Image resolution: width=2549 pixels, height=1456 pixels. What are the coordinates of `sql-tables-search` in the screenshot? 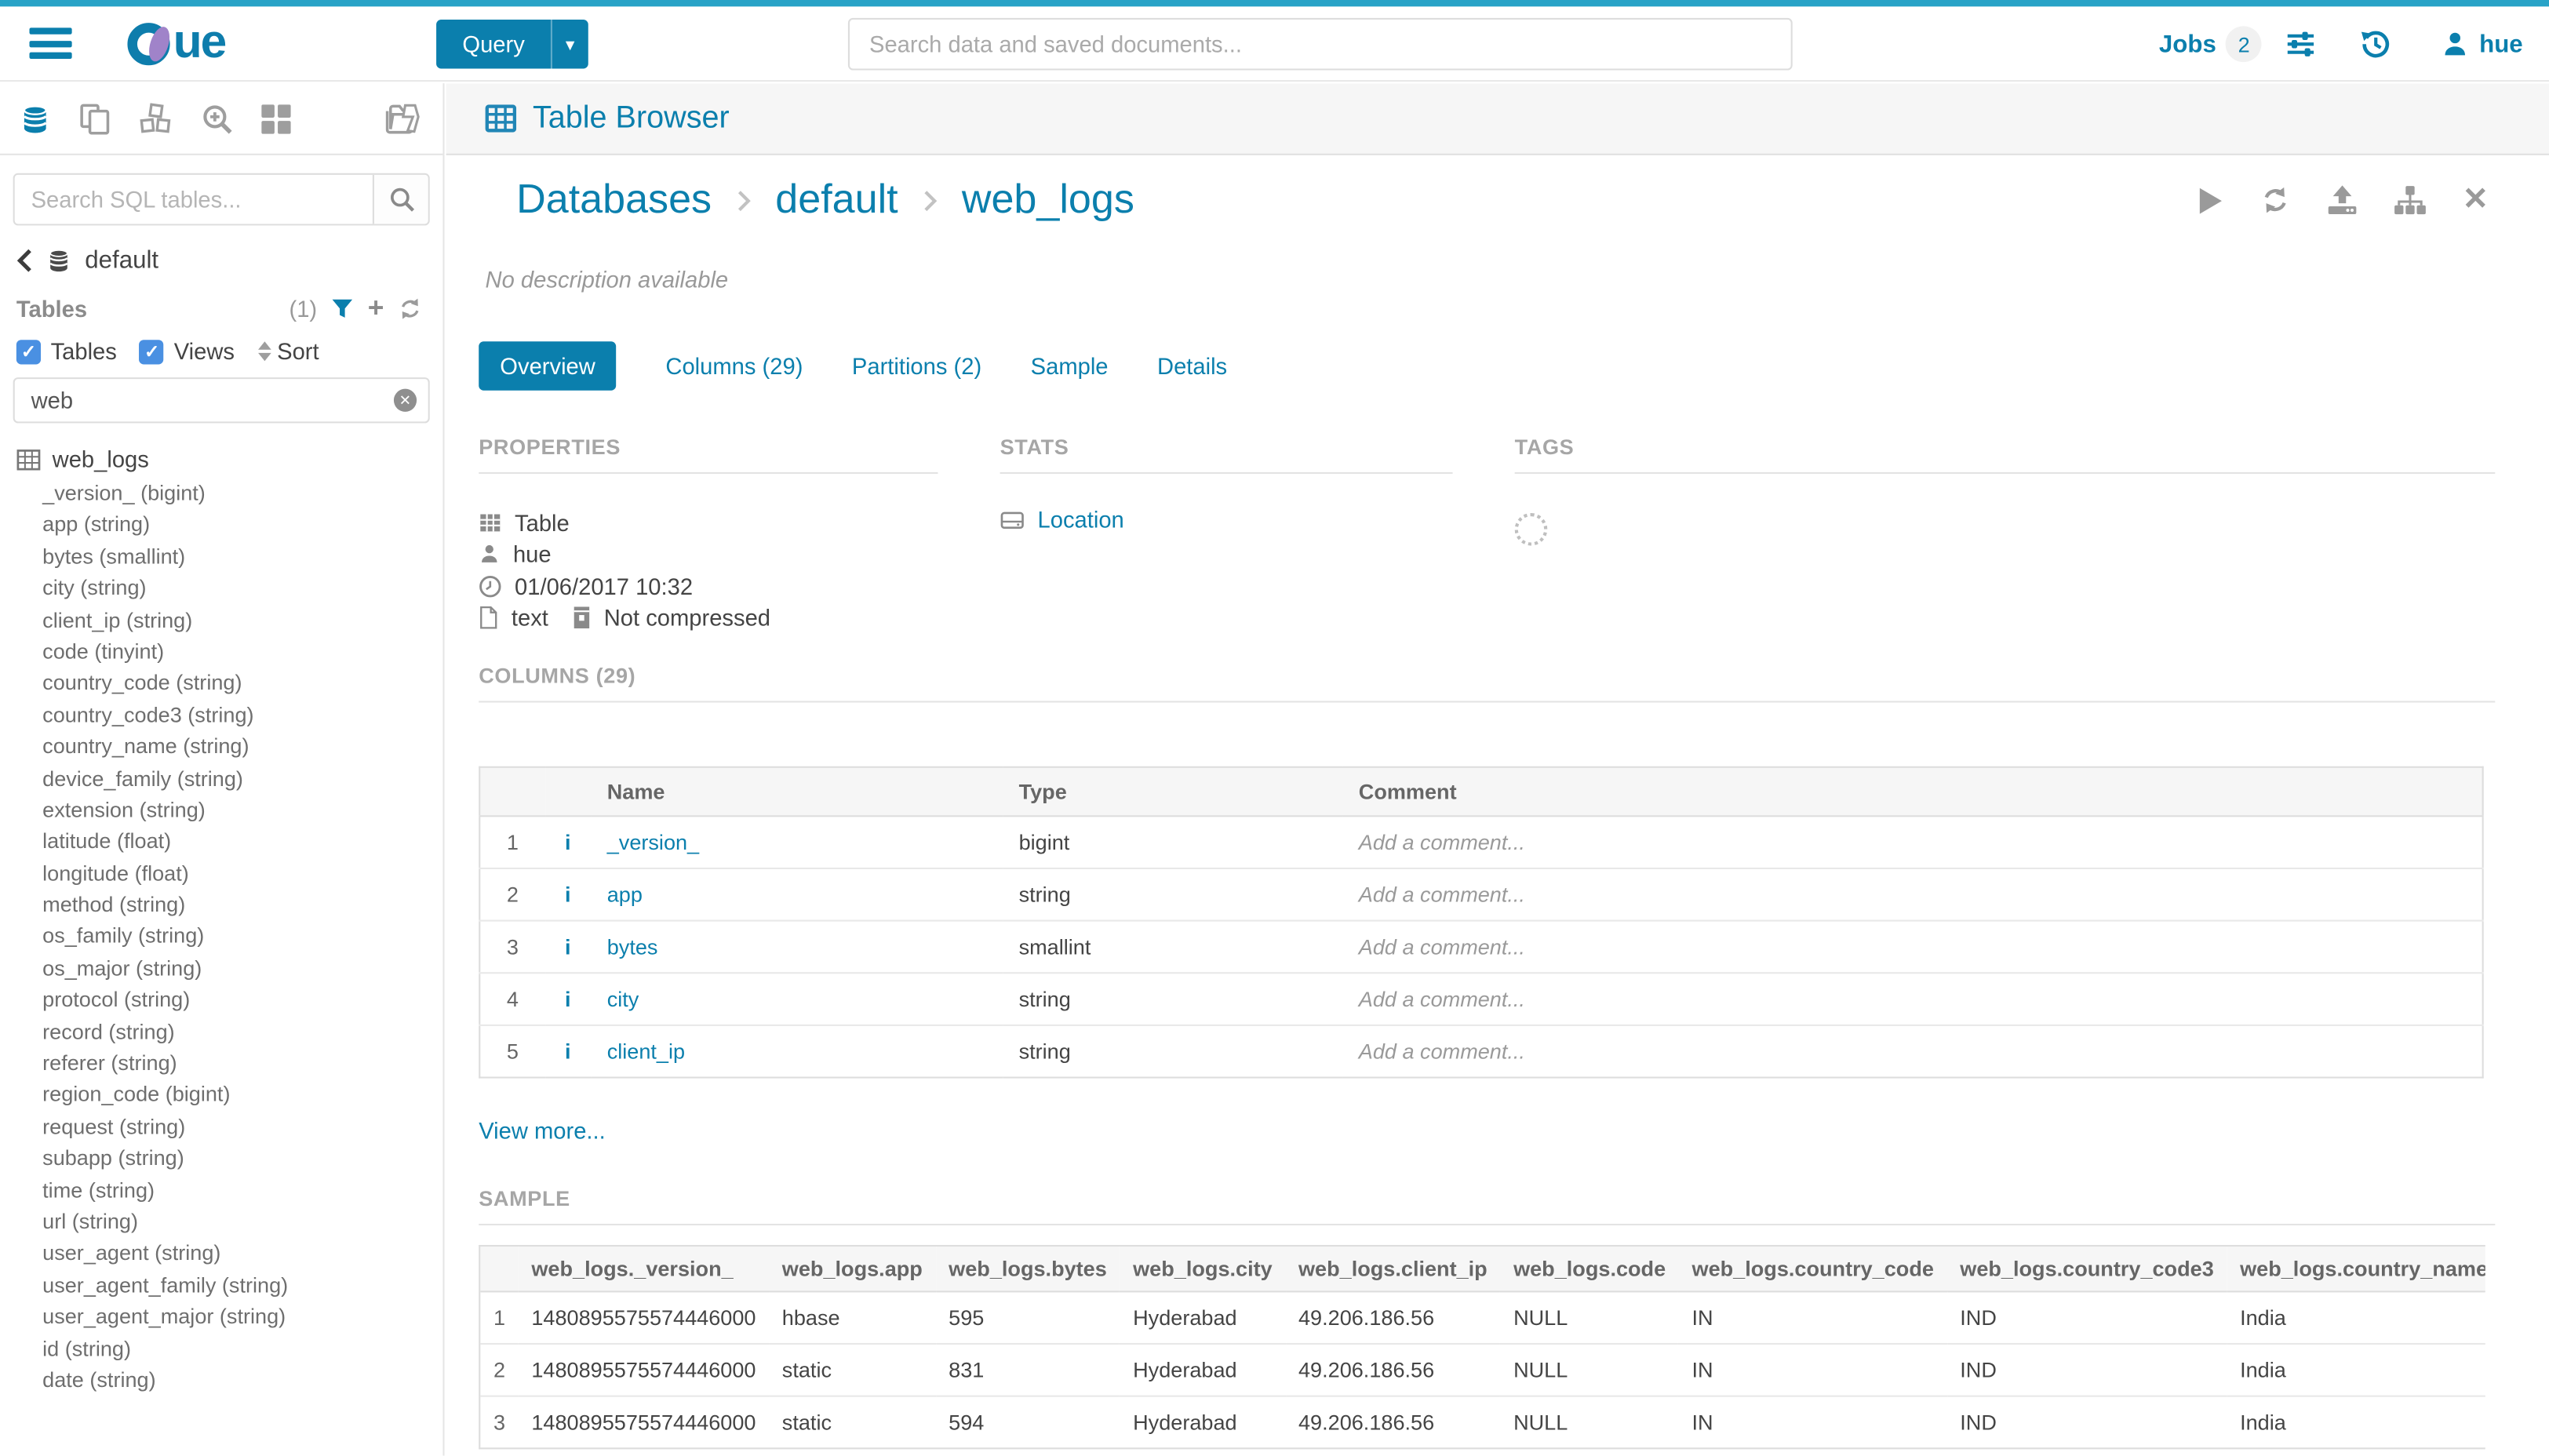 It's located at (221, 199).